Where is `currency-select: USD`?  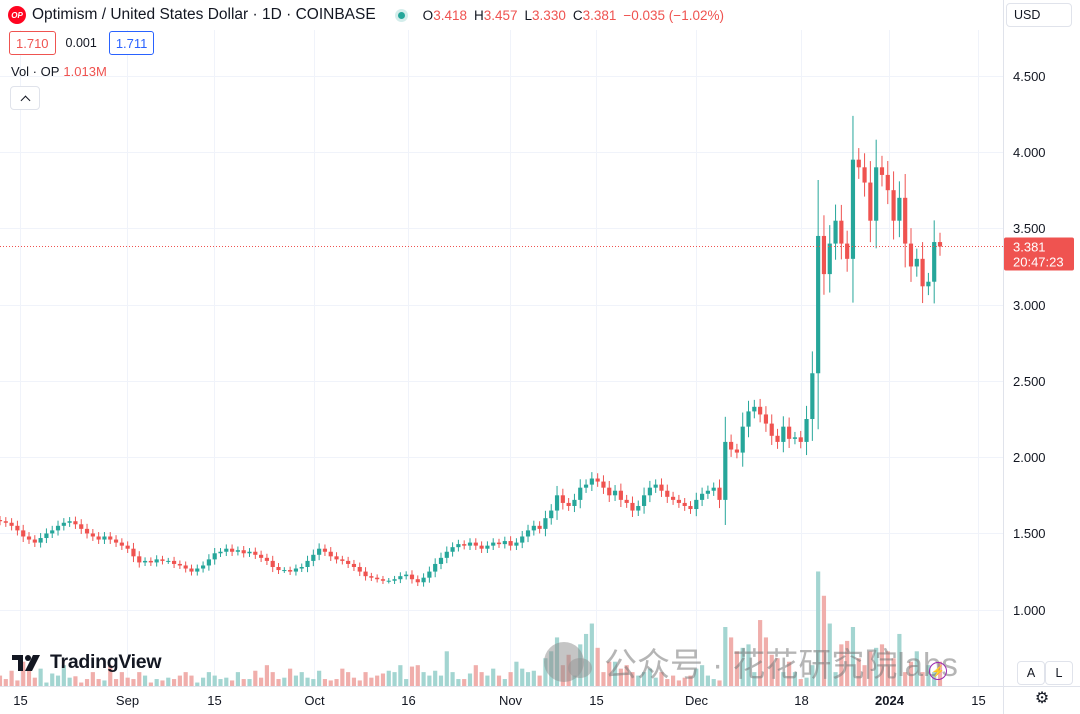 currency-select: USD is located at coordinates (1039, 15).